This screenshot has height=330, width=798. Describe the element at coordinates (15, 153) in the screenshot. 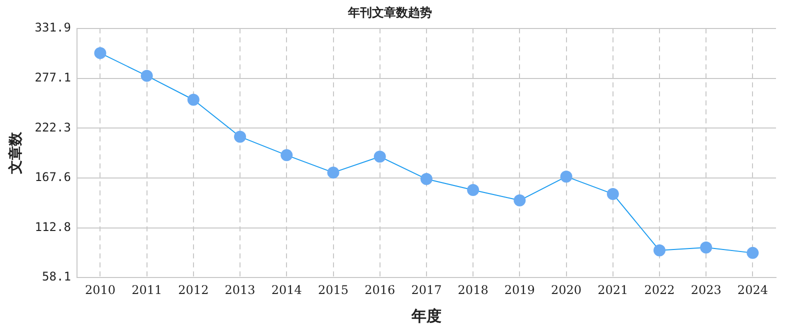

I see `y-axis-title: 文章数` at that location.